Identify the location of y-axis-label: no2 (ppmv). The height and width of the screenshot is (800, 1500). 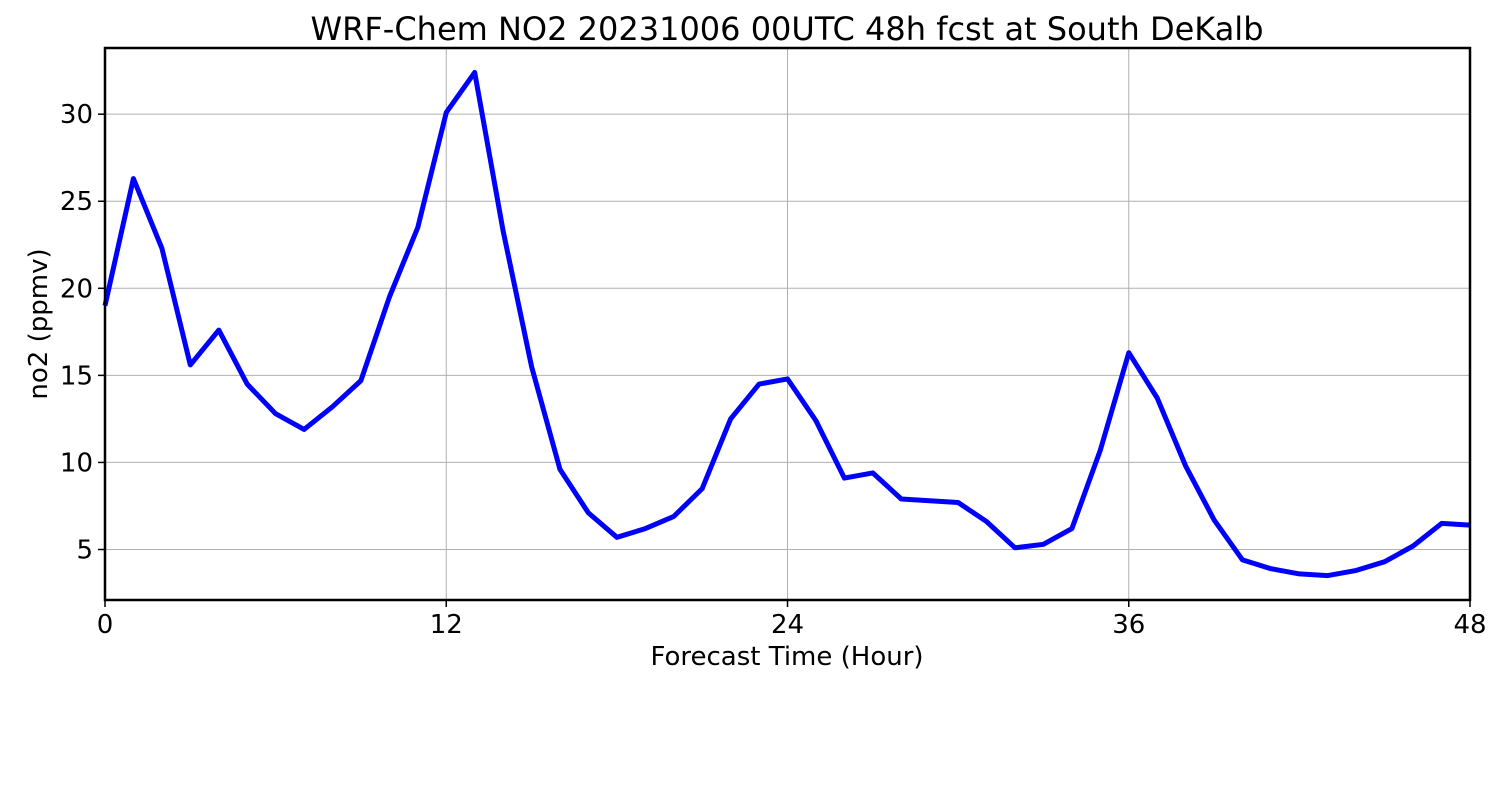
(39, 323).